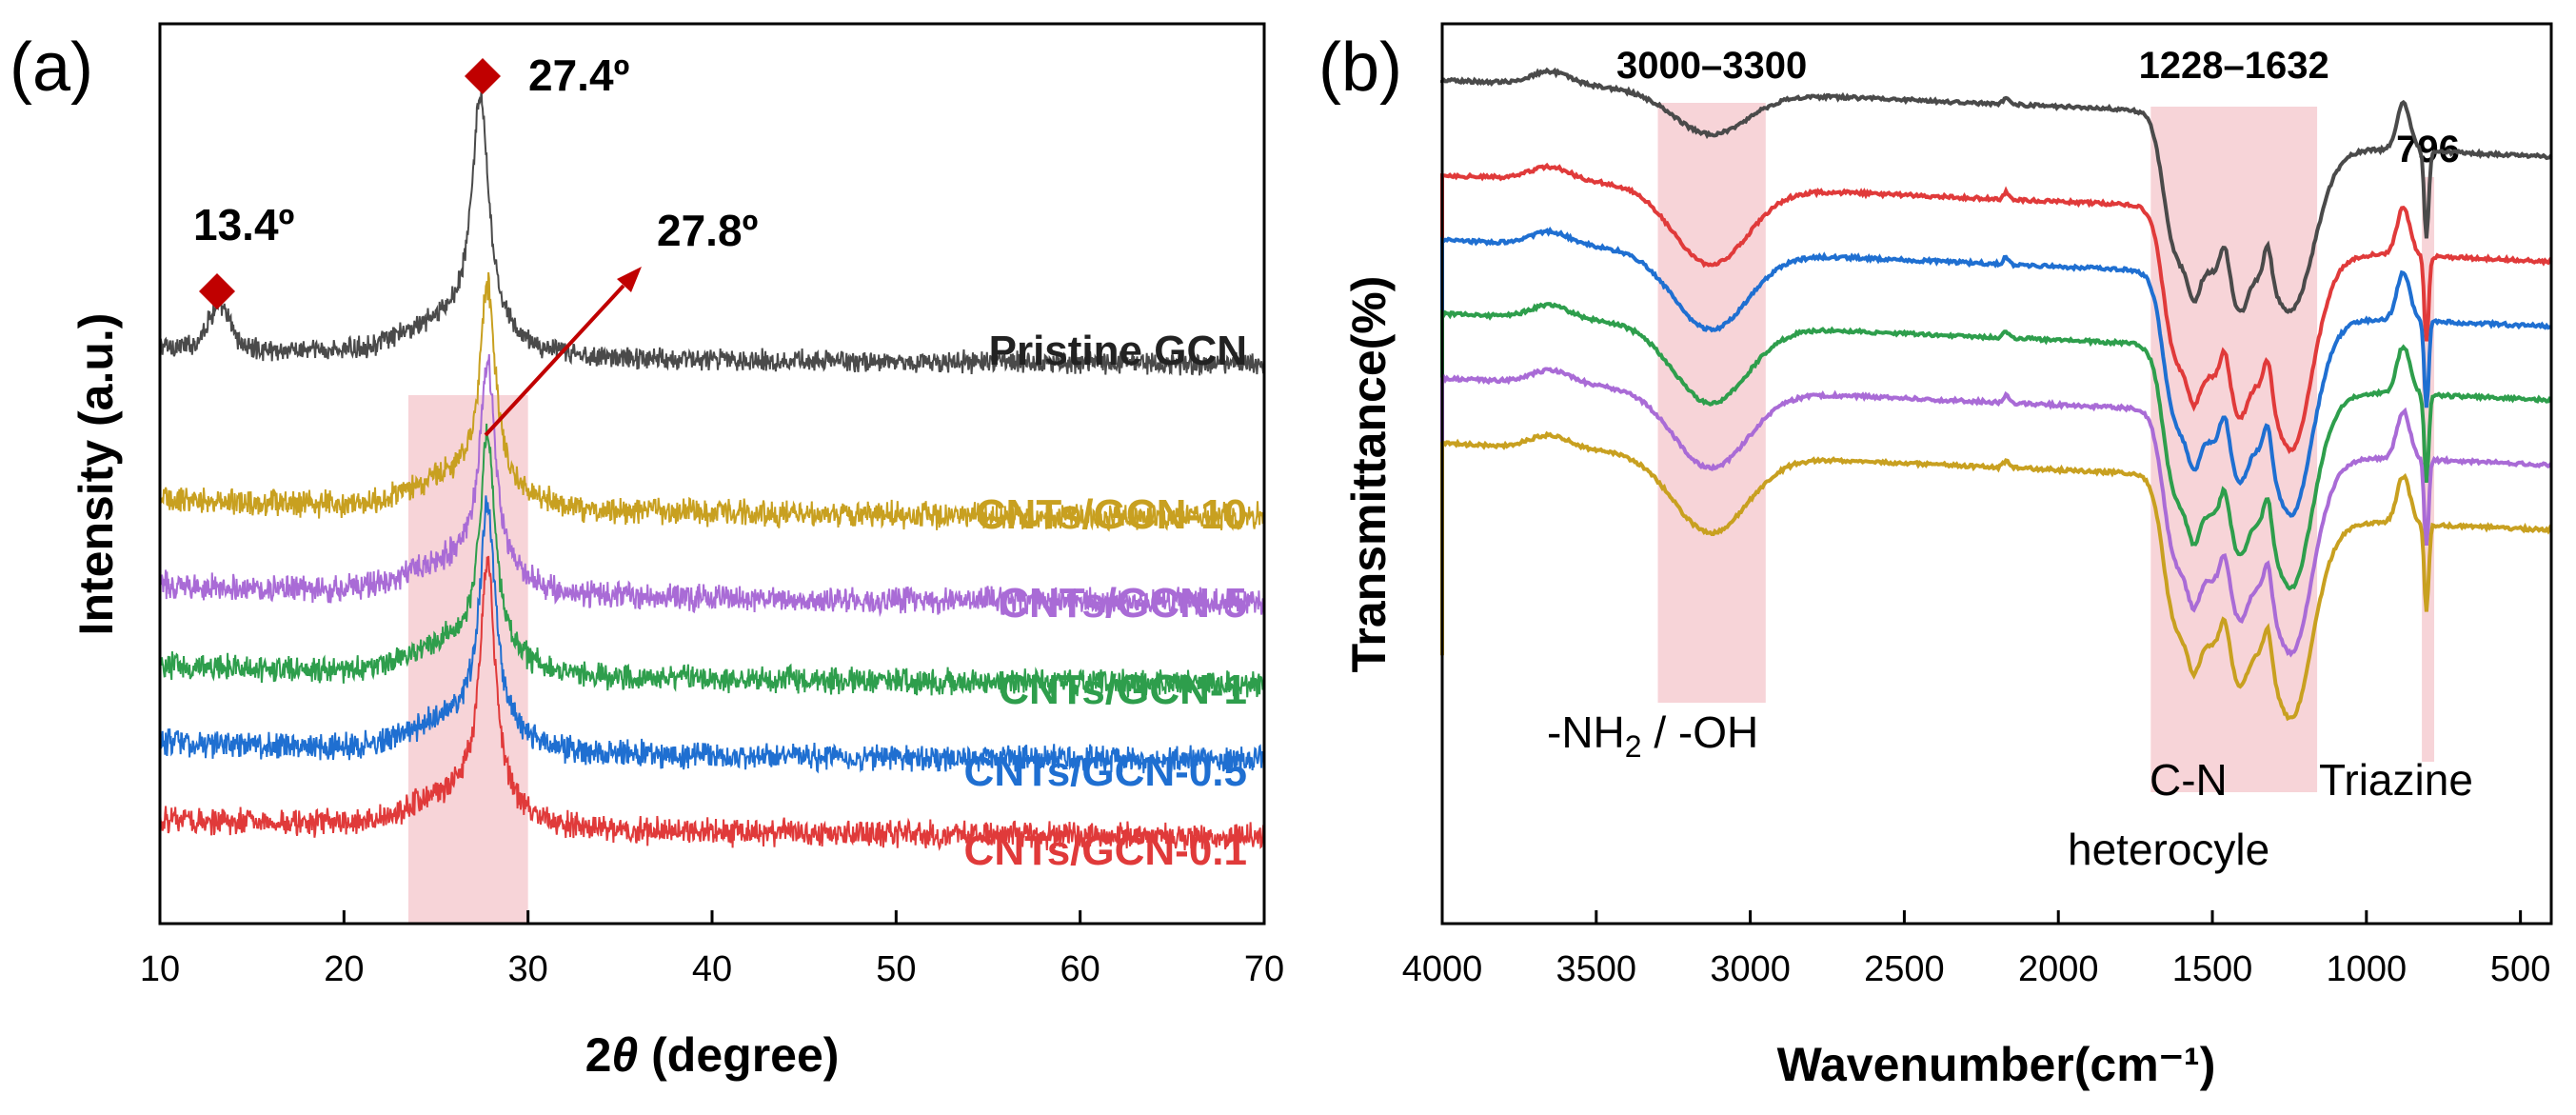 The image size is (2576, 1115). Describe the element at coordinates (1904, 969) in the screenshot. I see `panel-b-x-tick-label: 2500` at that location.